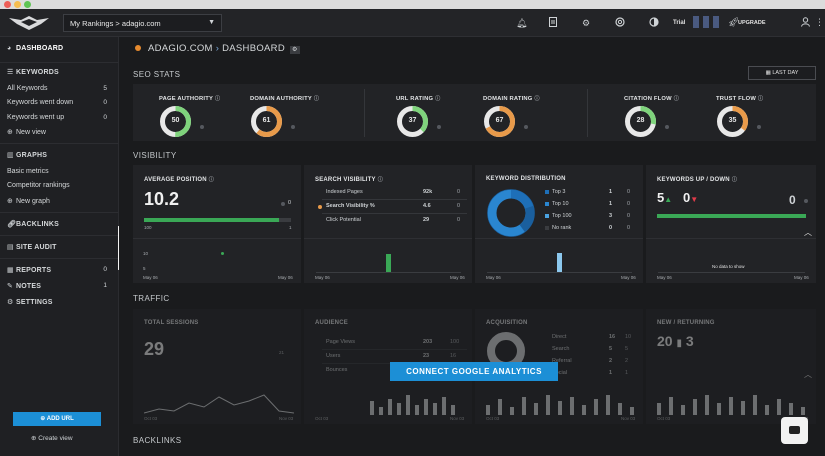 This screenshot has width=825, height=456. I want to click on chat-support-button, so click(794, 430).